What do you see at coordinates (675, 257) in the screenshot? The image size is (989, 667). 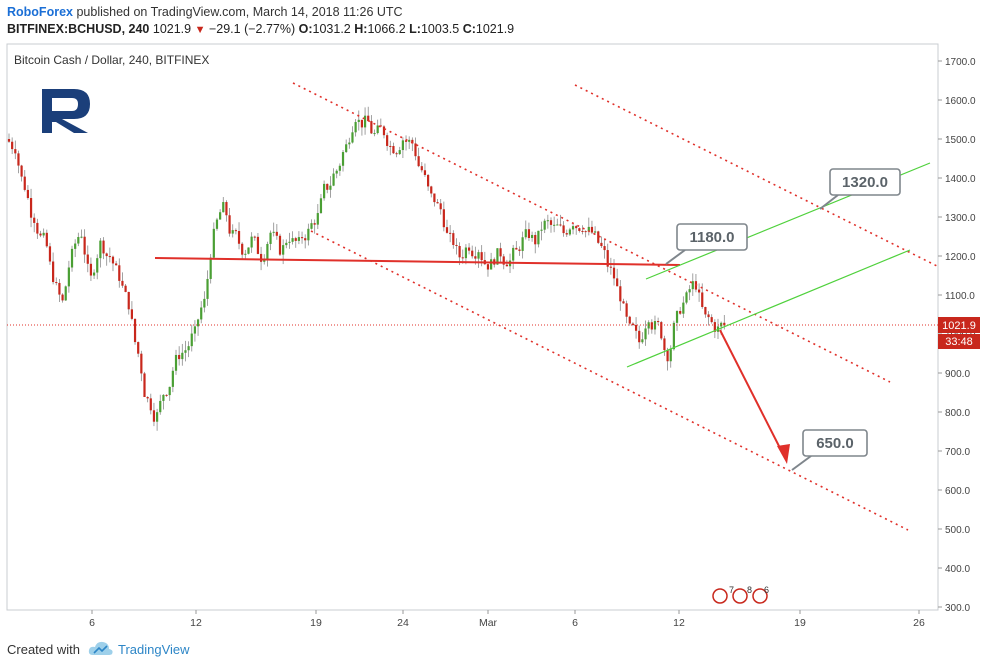 I see `callout-pointer` at bounding box center [675, 257].